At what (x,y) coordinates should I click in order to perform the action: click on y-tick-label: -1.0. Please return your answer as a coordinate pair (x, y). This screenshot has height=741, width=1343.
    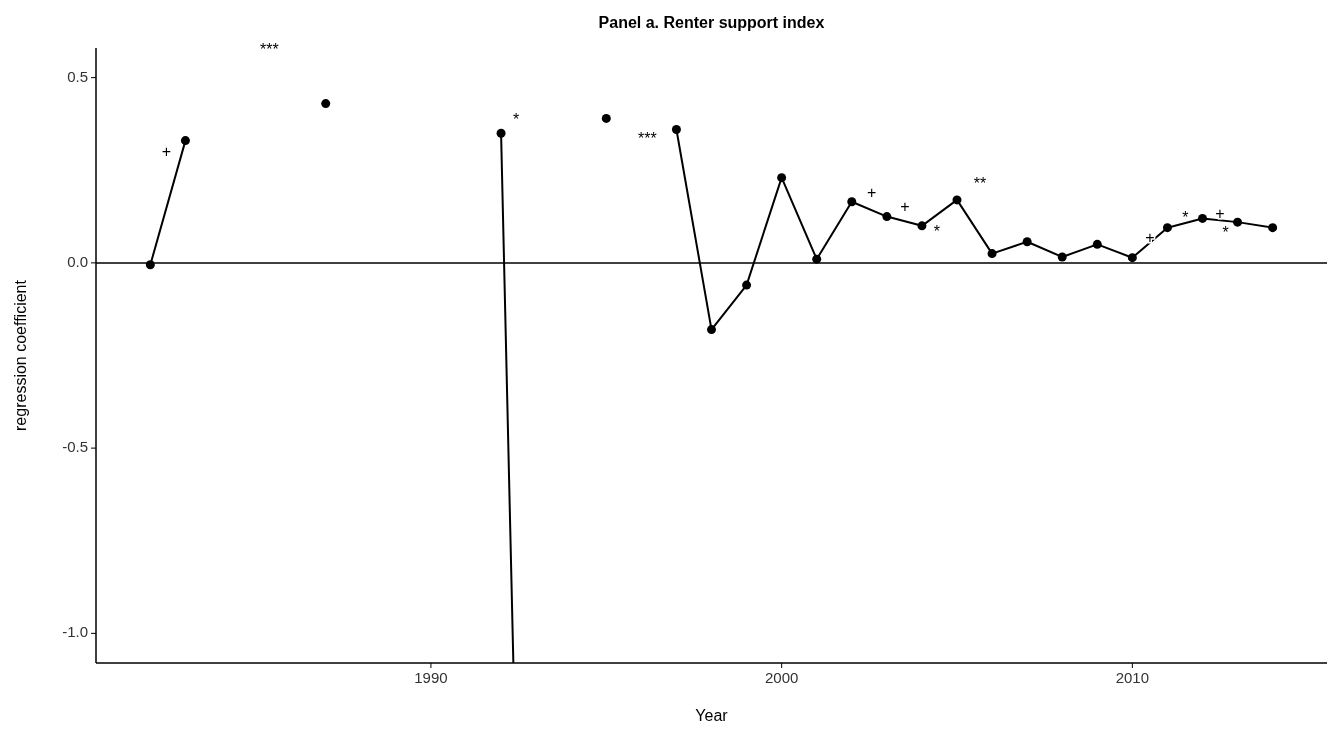
    Looking at the image, I should click on (75, 632).